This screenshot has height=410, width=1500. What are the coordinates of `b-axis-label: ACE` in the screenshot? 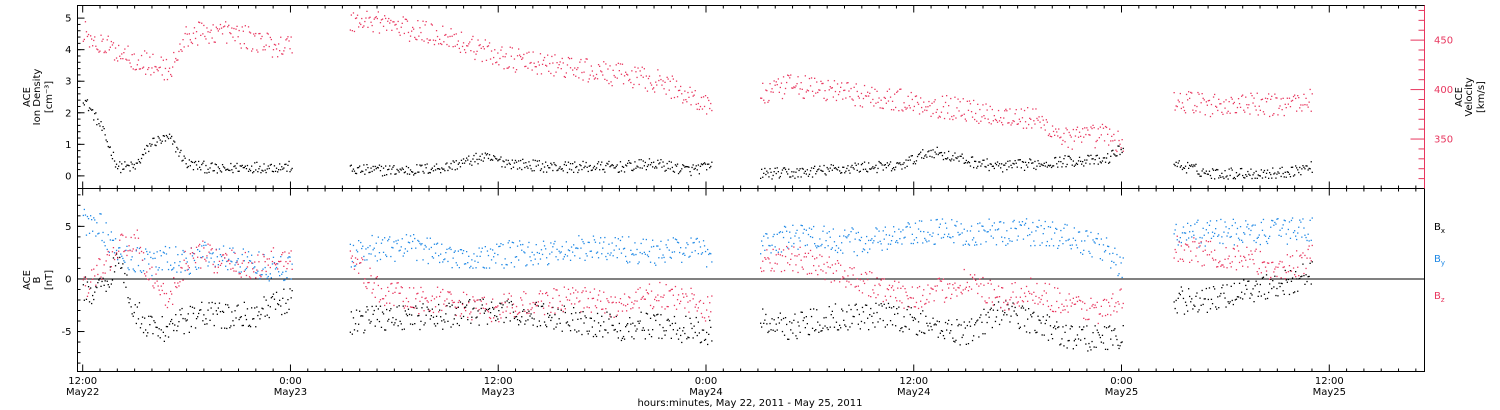 It's located at (27, 280).